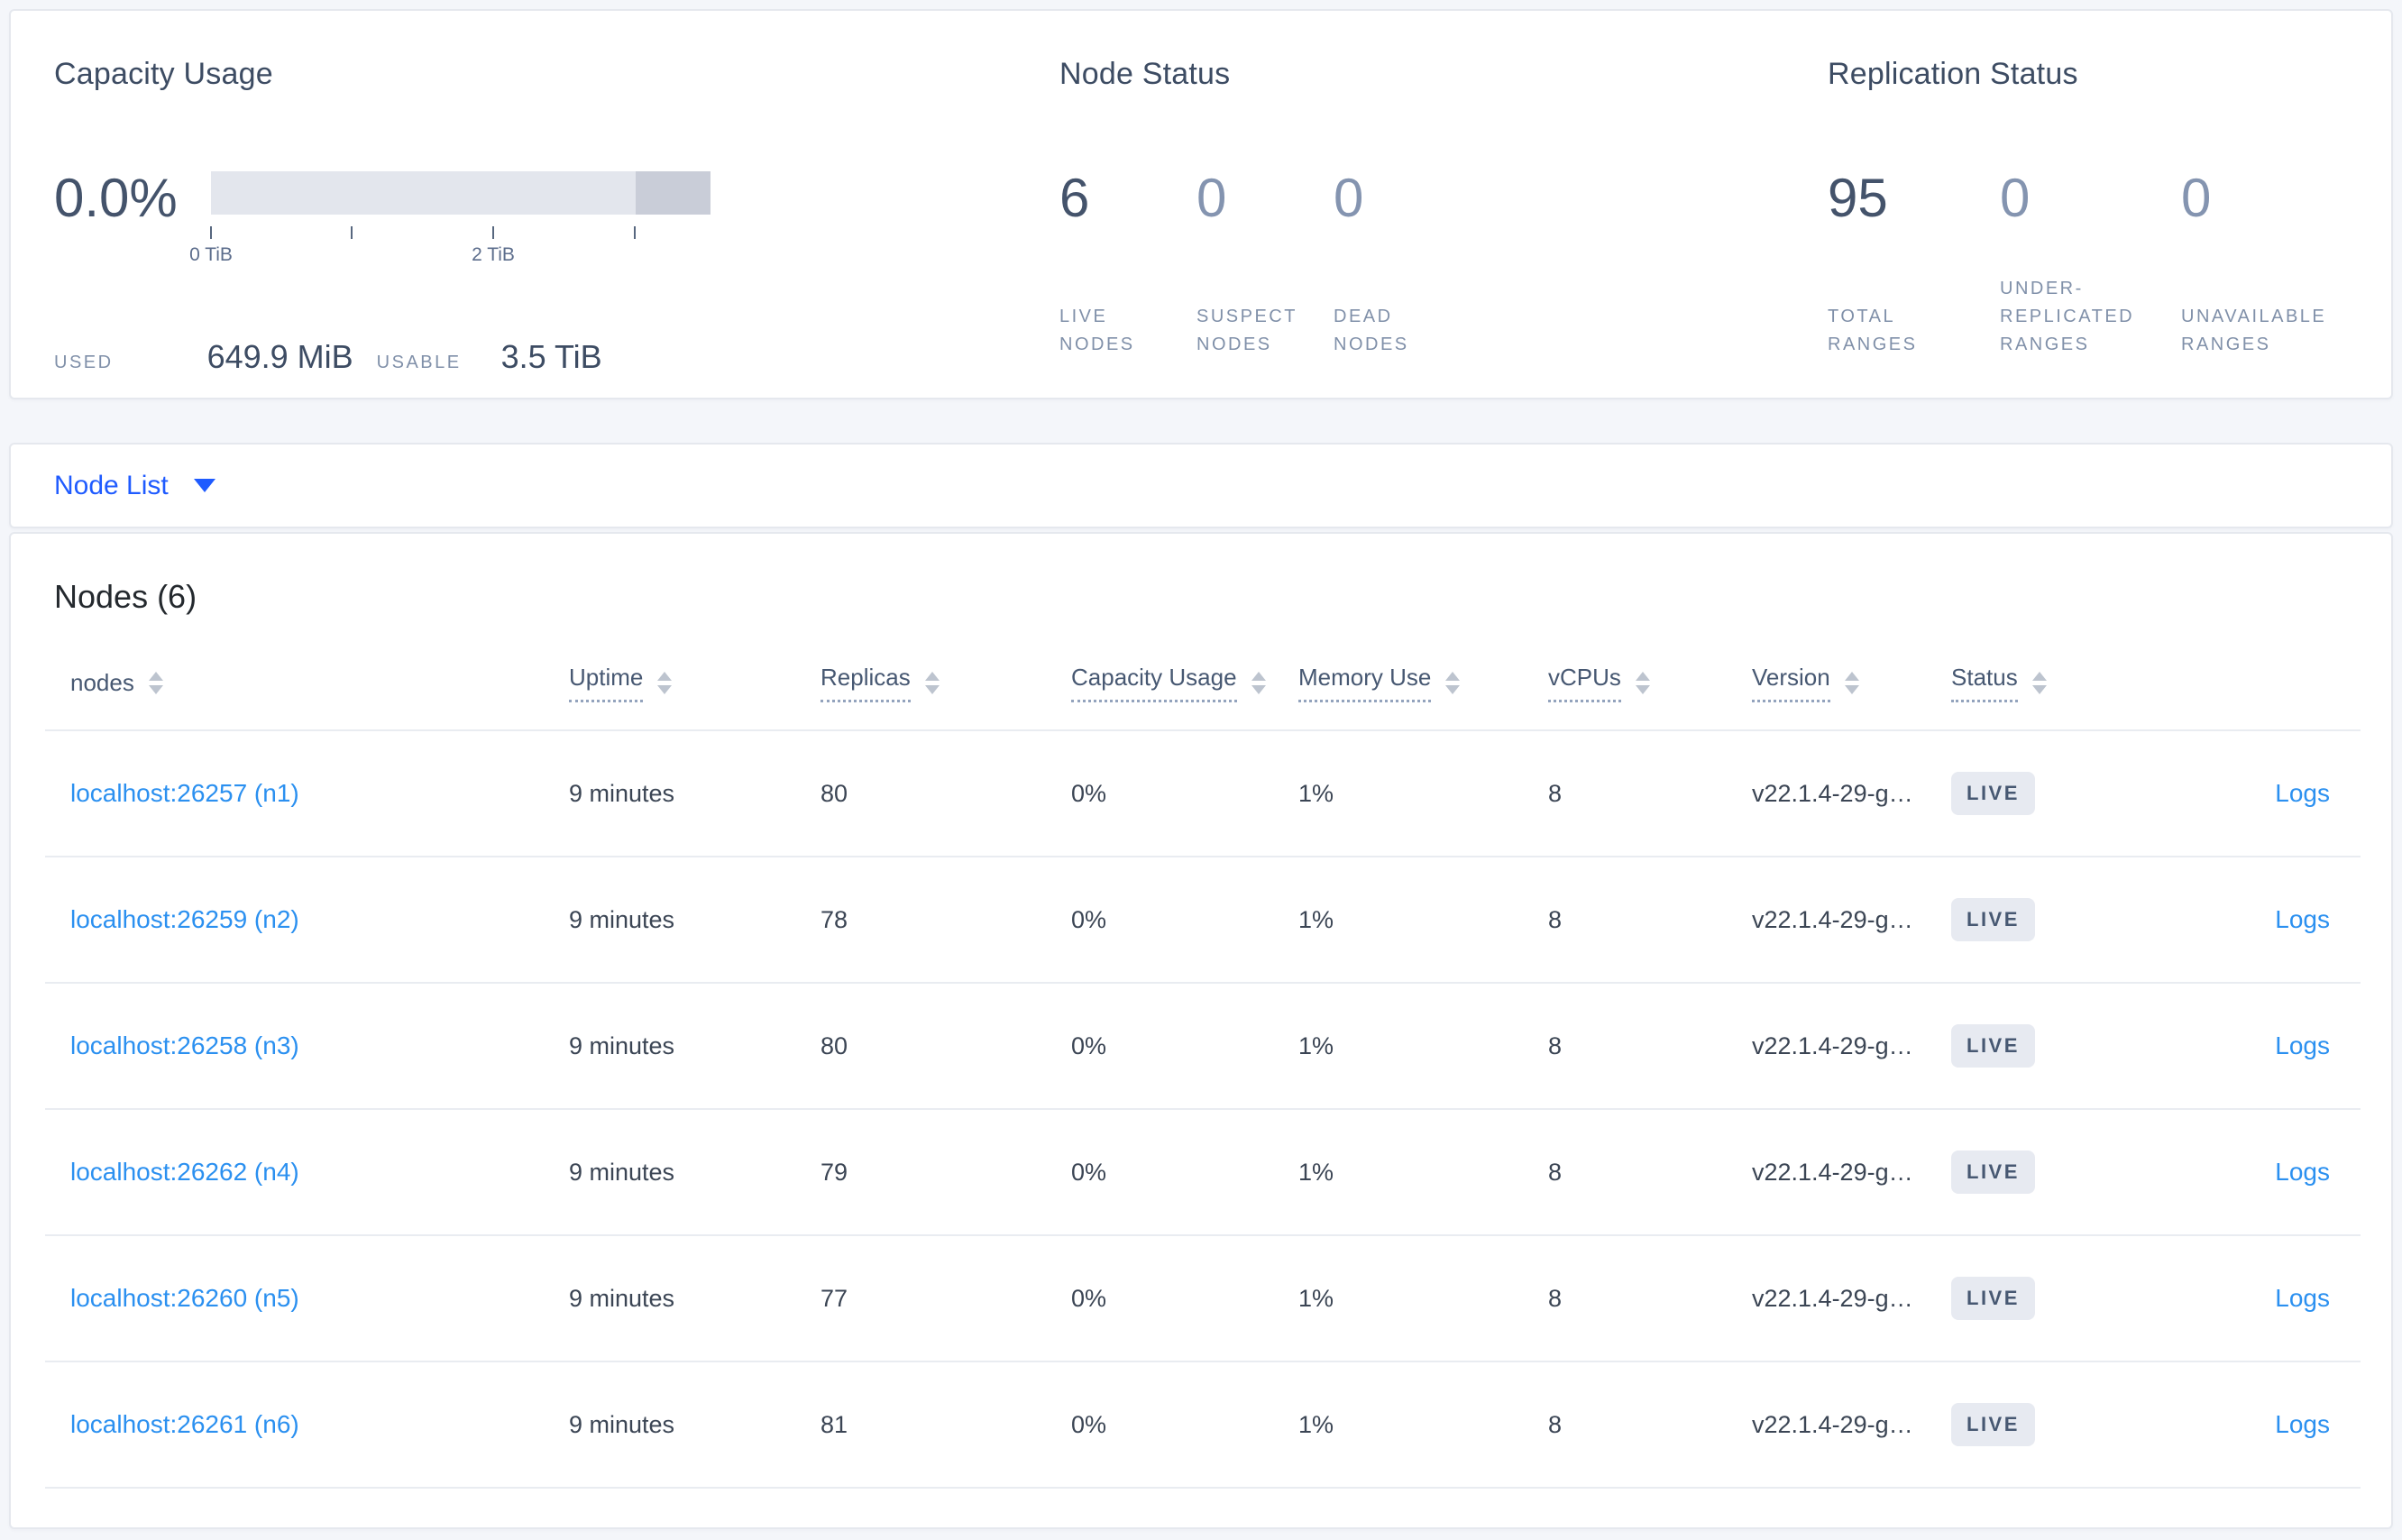 This screenshot has width=2402, height=1540. What do you see at coordinates (2067, 682) in the screenshot?
I see `column-header-status: Status` at bounding box center [2067, 682].